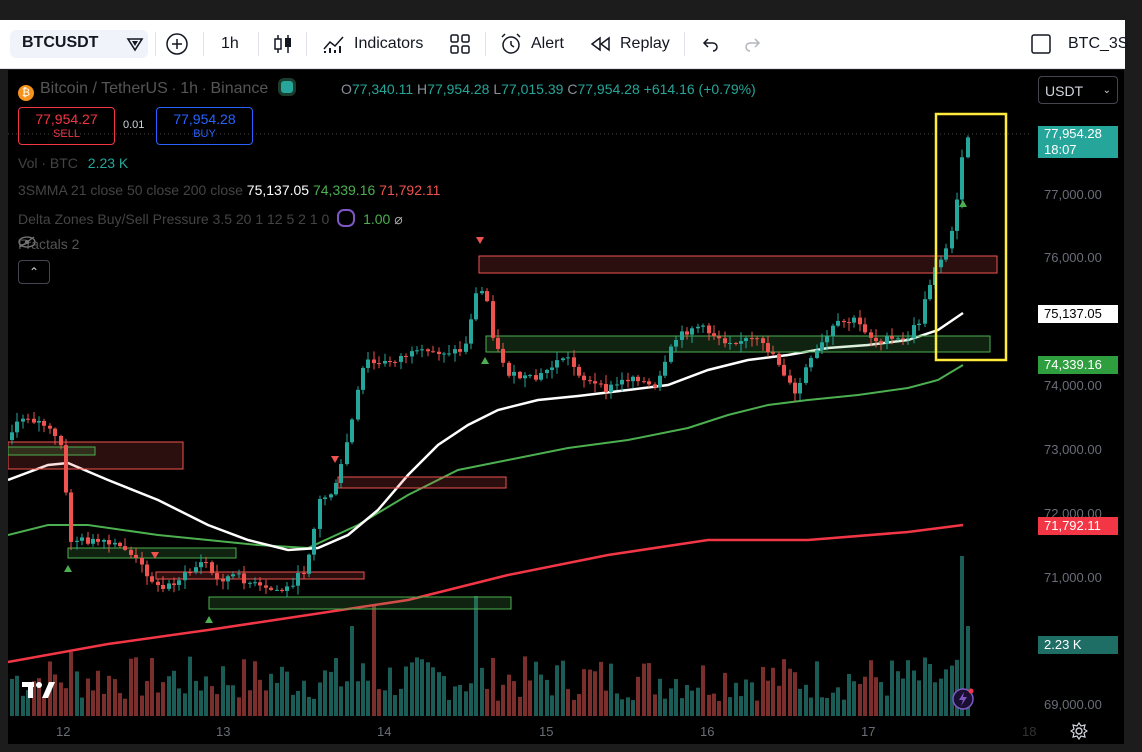 This screenshot has height=752, width=1142. I want to click on replay-button: Replay, so click(630, 44).